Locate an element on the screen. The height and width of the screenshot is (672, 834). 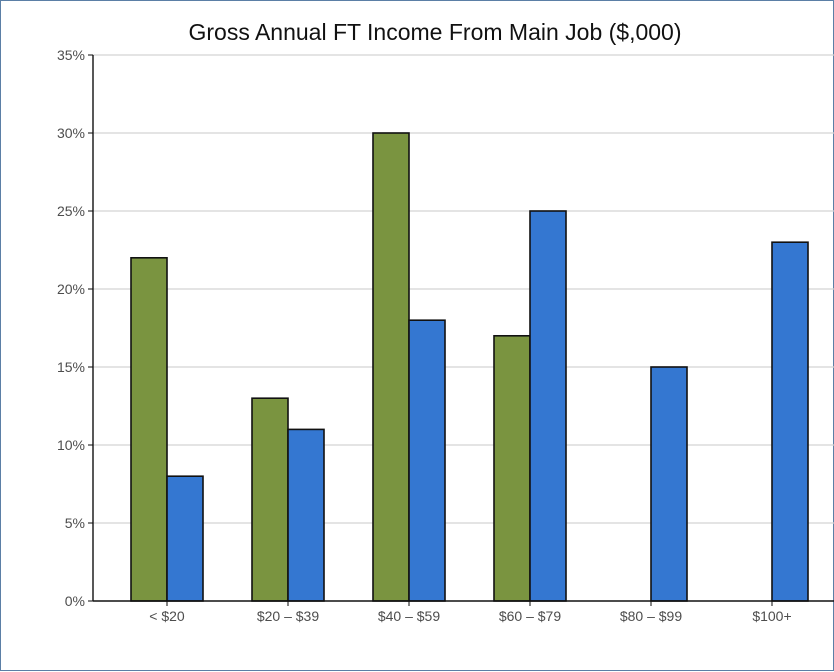
y-tick-label: 0% is located at coordinates (75, 601).